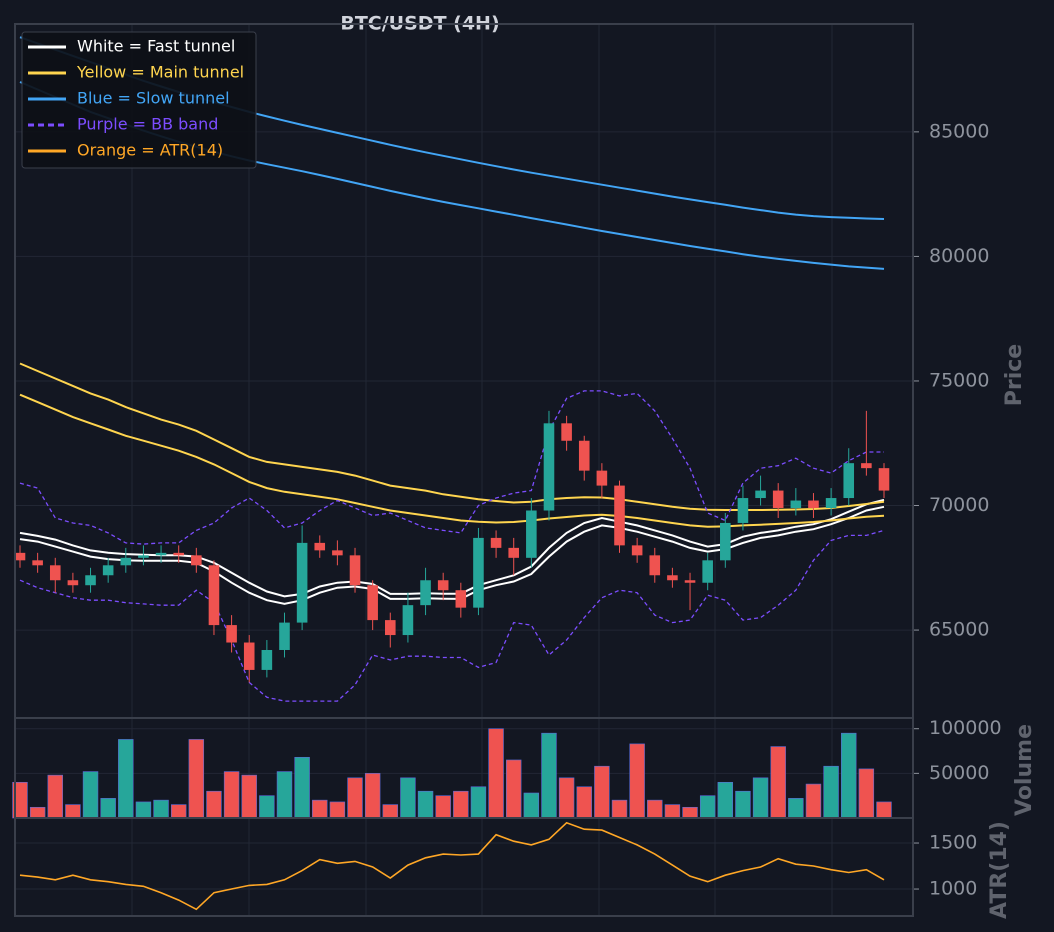  I want to click on legend-label: Yellow = Main tunnel, so click(160, 72).